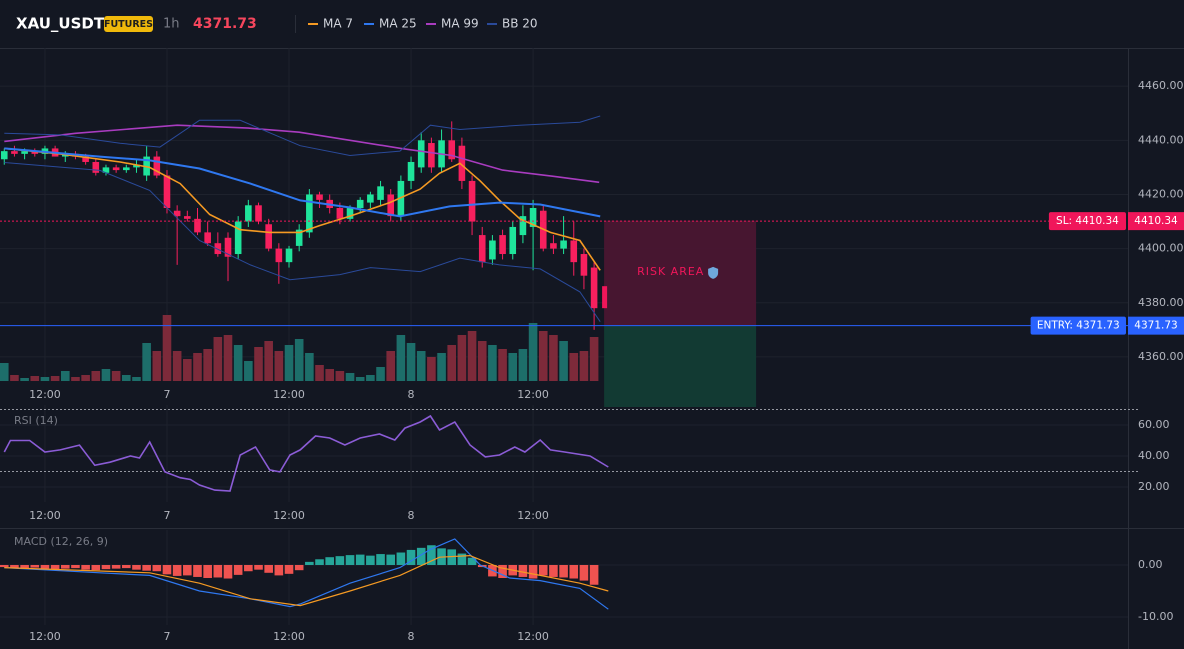 The width and height of the screenshot is (1184, 649). What do you see at coordinates (1161, 193) in the screenshot?
I see `y-tick-label: 4420.00` at bounding box center [1161, 193].